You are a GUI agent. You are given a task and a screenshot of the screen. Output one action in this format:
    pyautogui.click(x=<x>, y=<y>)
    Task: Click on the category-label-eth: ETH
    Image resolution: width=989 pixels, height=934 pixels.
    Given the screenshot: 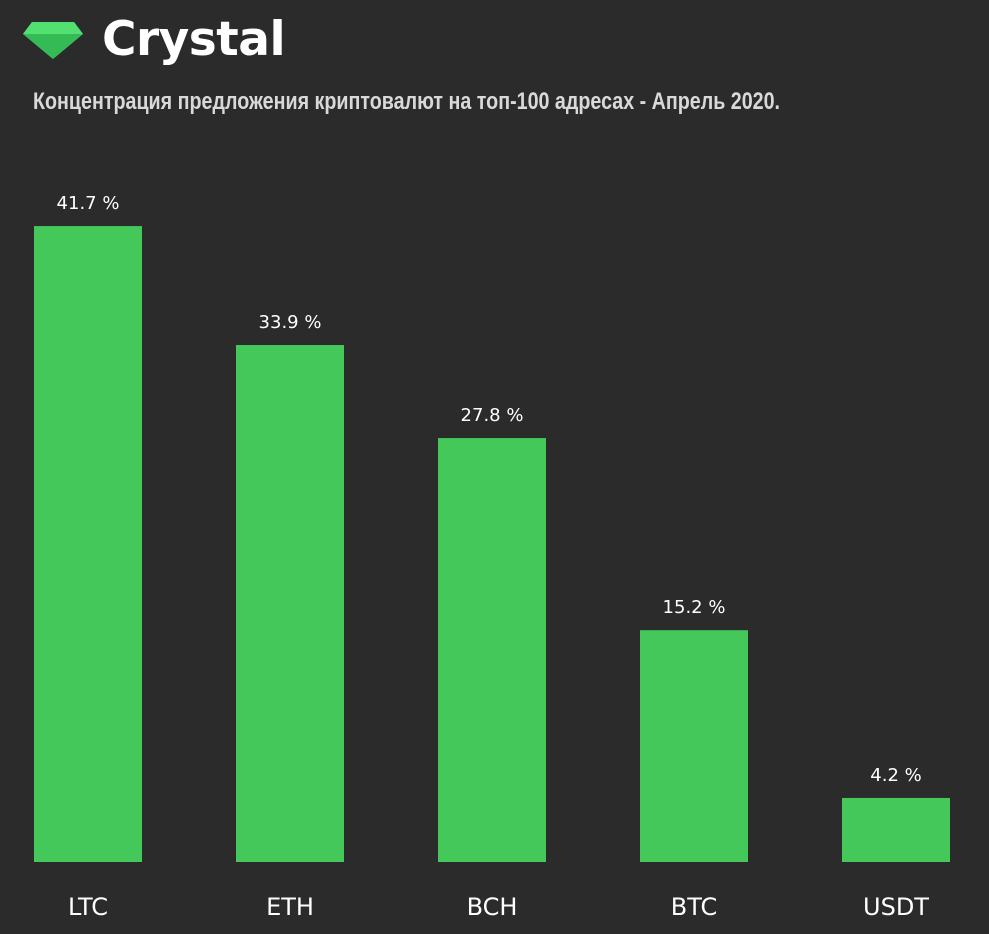 What is the action you would take?
    pyautogui.click(x=290, y=907)
    